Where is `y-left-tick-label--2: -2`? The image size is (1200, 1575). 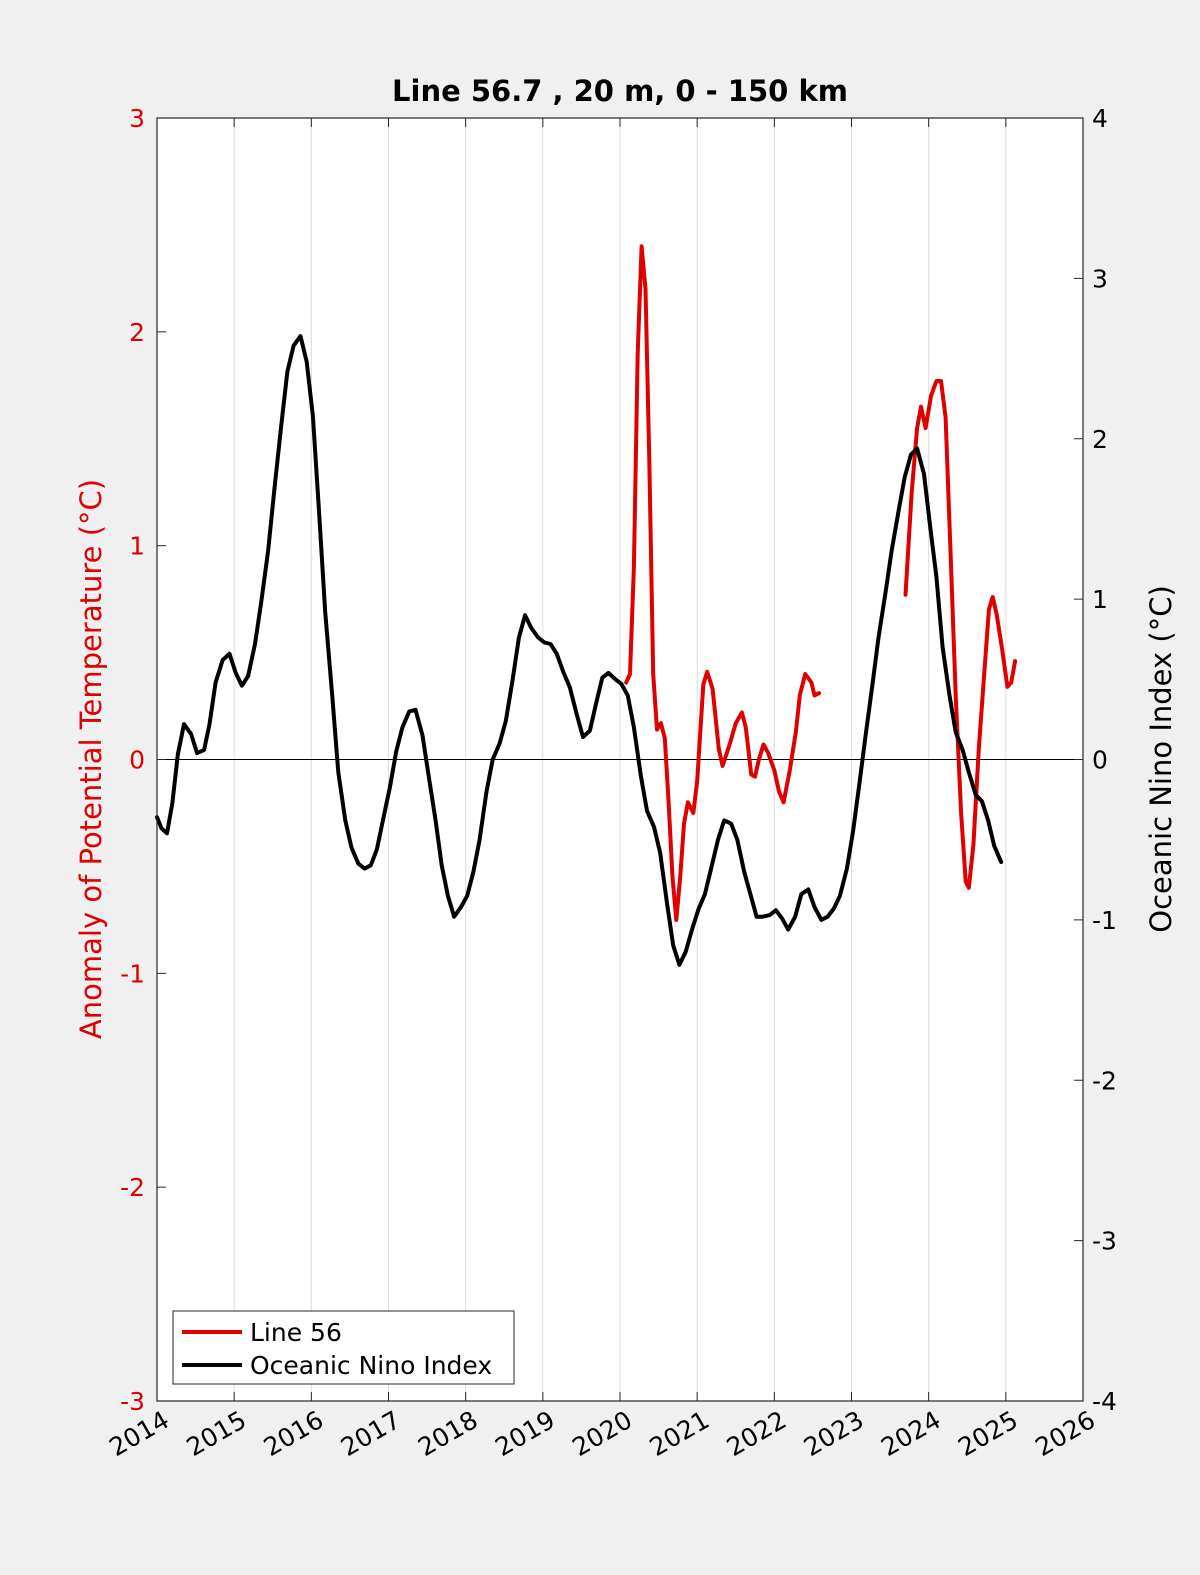 y-left-tick-label--2: -2 is located at coordinates (132, 1187).